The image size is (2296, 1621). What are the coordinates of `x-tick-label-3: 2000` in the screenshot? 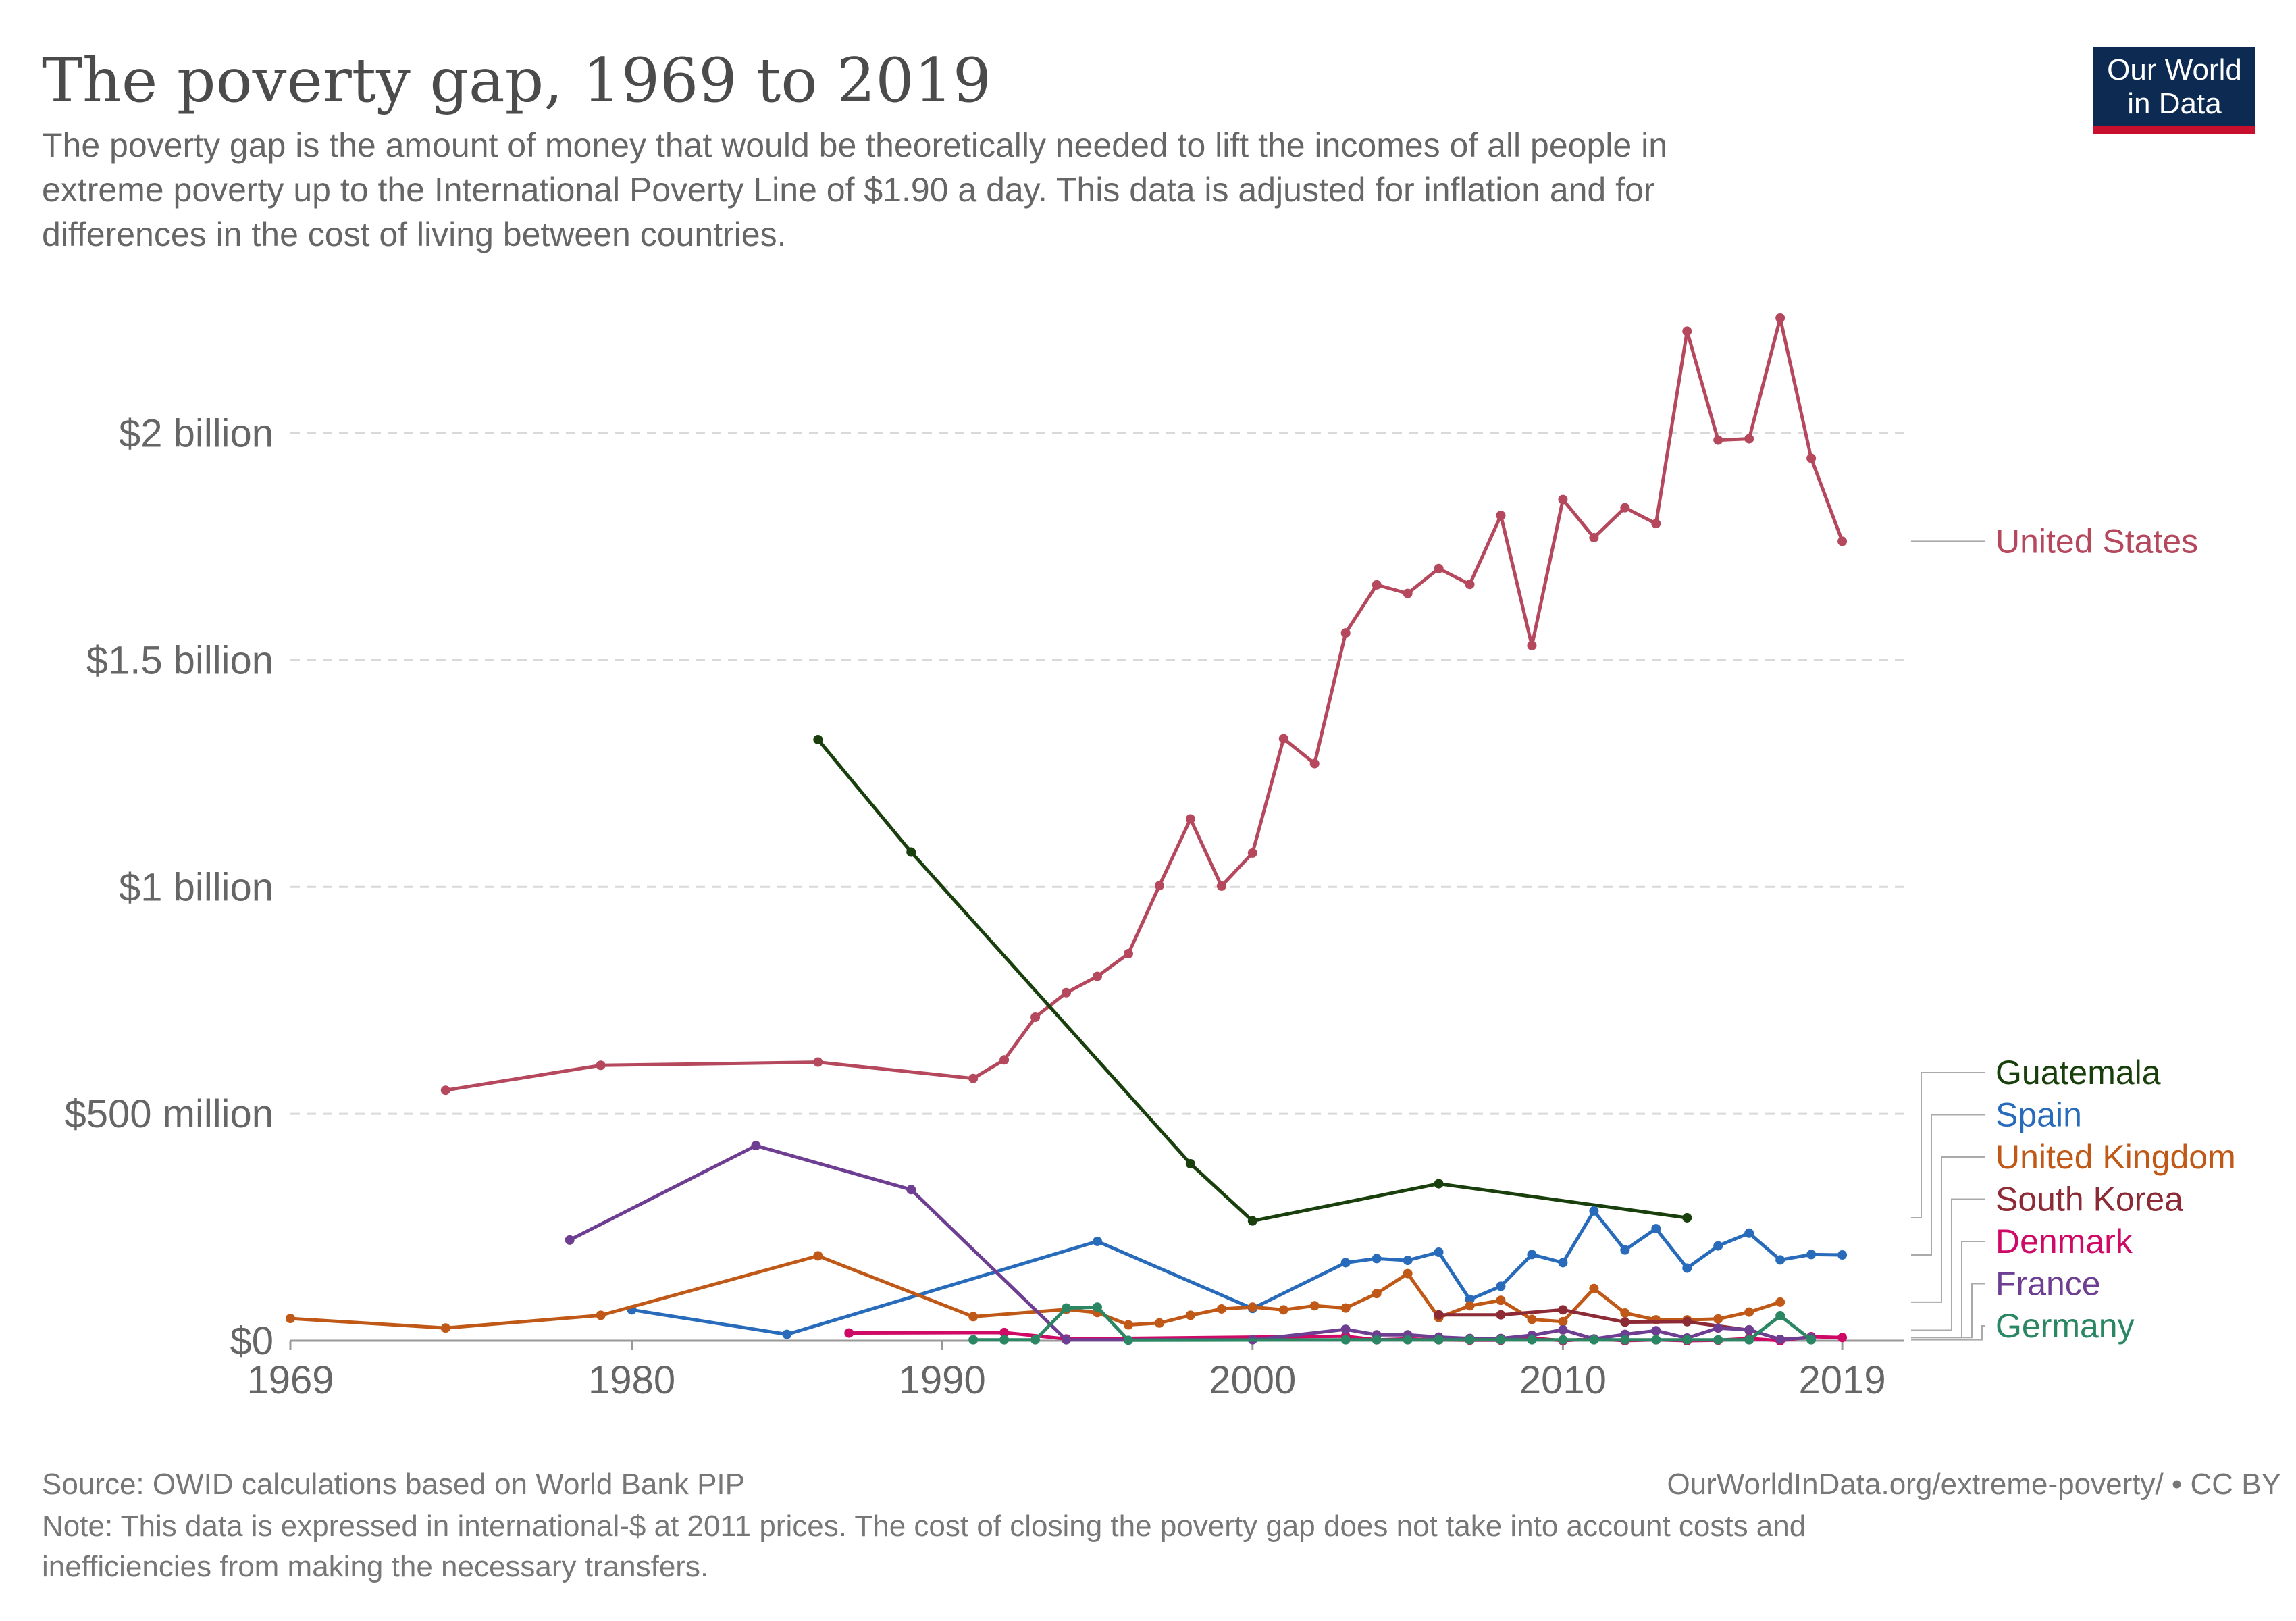 It's located at (1252, 1380).